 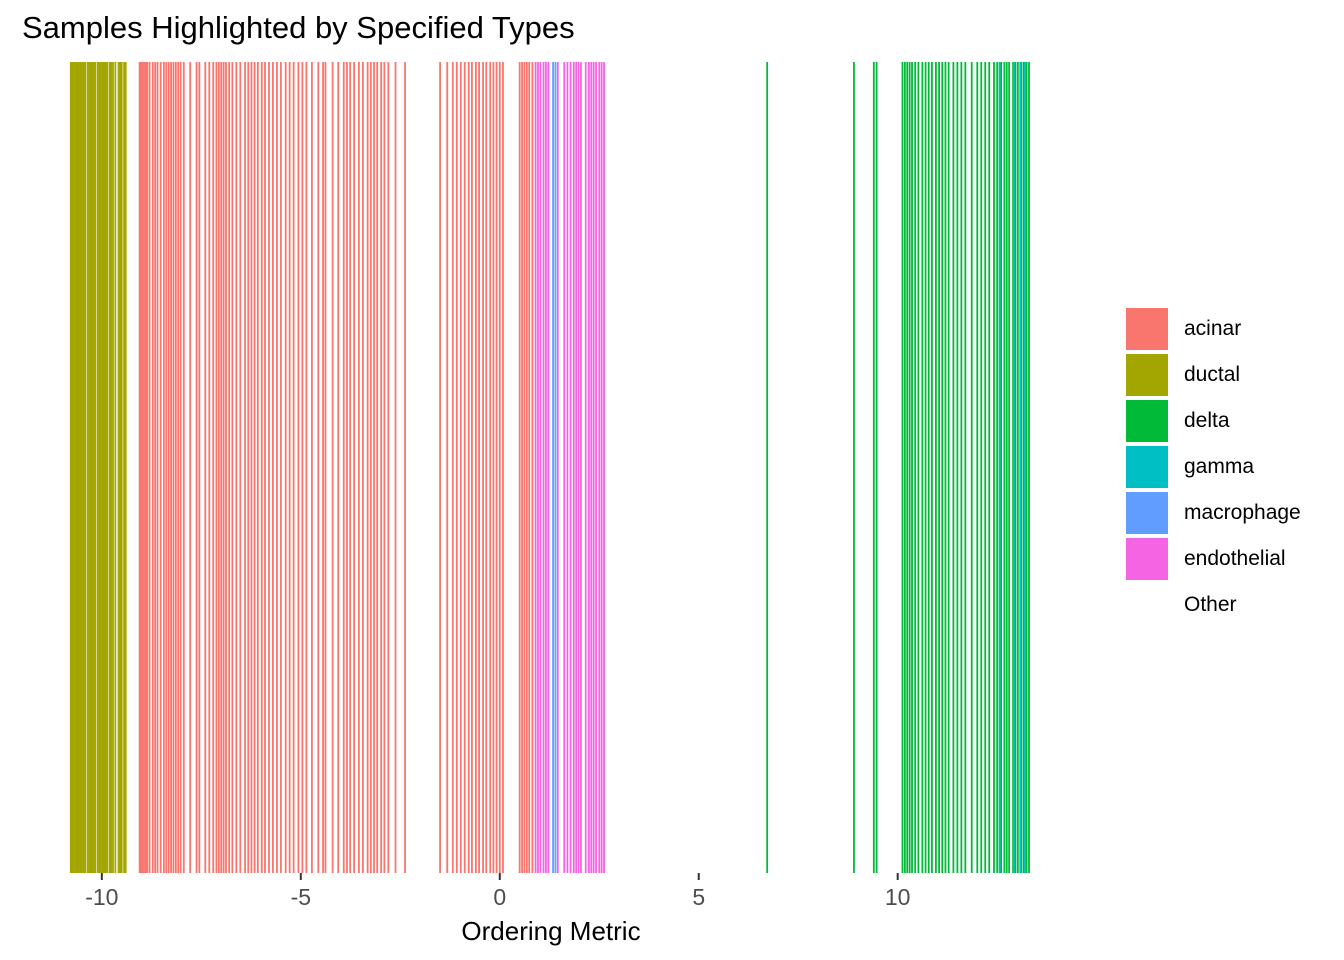 I want to click on legend-label-gamma: gamma, so click(x=1219, y=466).